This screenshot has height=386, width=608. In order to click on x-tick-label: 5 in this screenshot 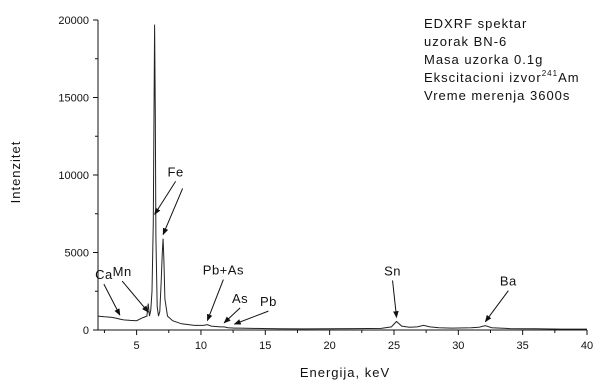, I will do `click(137, 346)`.